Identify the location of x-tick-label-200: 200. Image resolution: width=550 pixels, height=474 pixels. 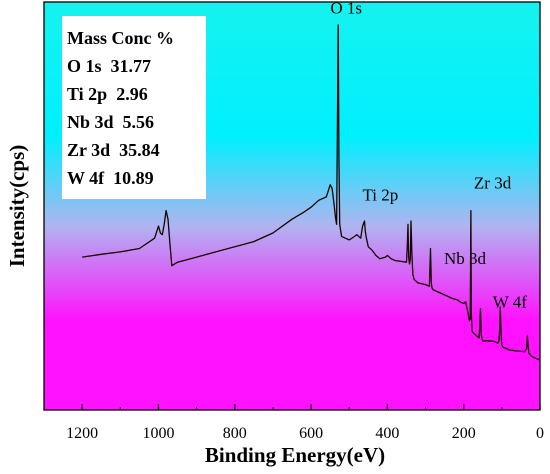
(464, 433).